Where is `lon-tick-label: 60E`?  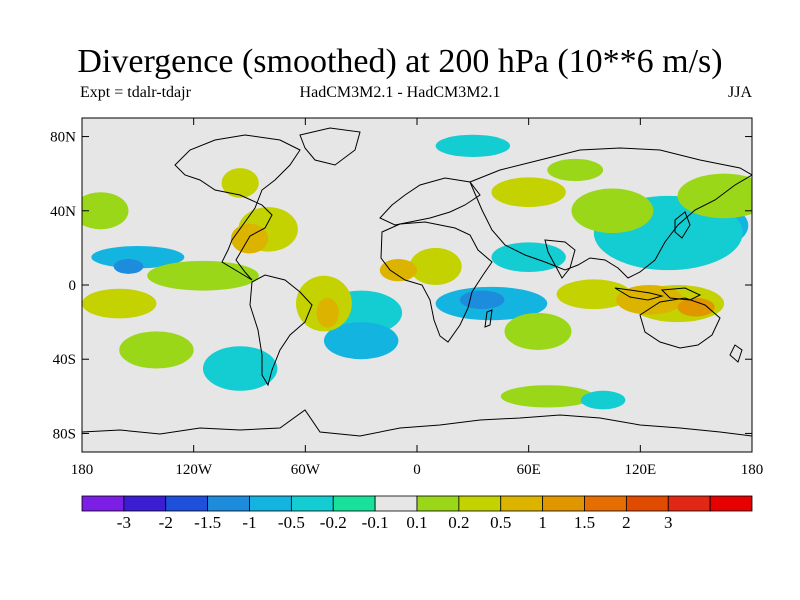
lon-tick-label: 60E is located at coordinates (529, 470).